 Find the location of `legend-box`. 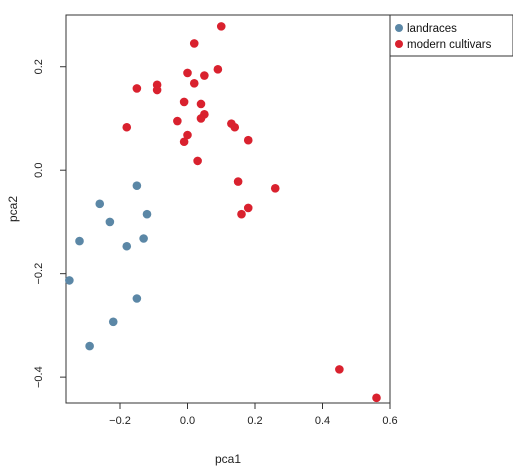

legend-box is located at coordinates (451, 35).